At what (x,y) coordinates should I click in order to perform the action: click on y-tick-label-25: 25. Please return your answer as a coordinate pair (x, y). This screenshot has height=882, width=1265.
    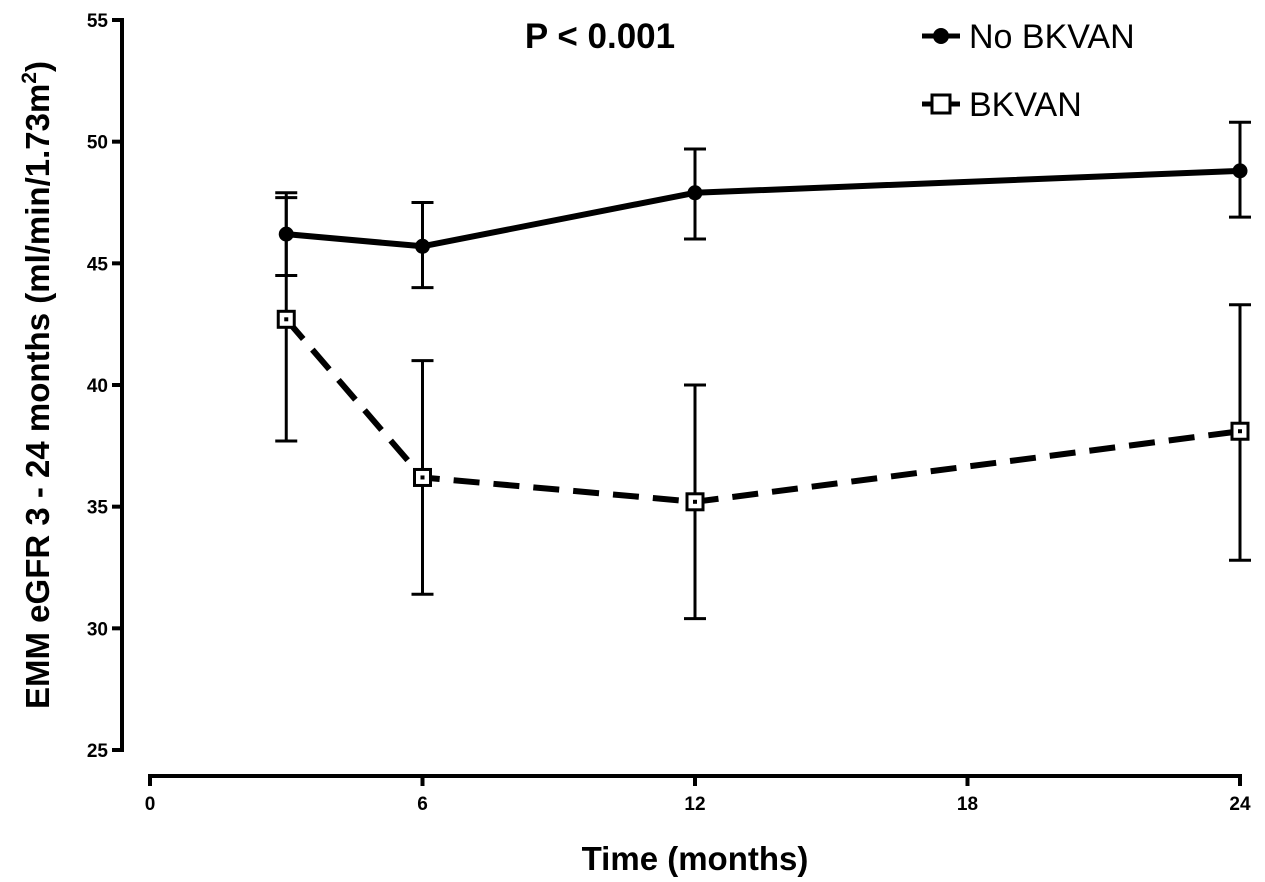
    Looking at the image, I should click on (98, 751).